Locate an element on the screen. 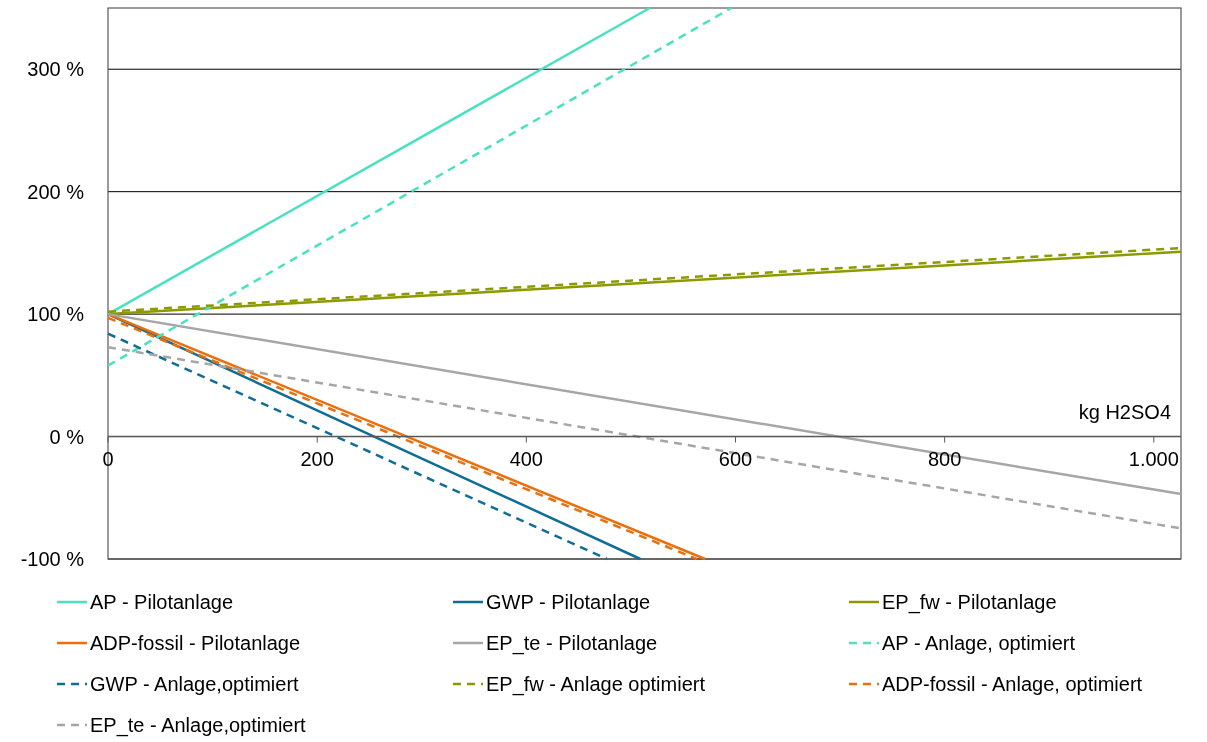 This screenshot has width=1207, height=742. legend-label: GWP - Pilotanlage is located at coordinates (568, 602).